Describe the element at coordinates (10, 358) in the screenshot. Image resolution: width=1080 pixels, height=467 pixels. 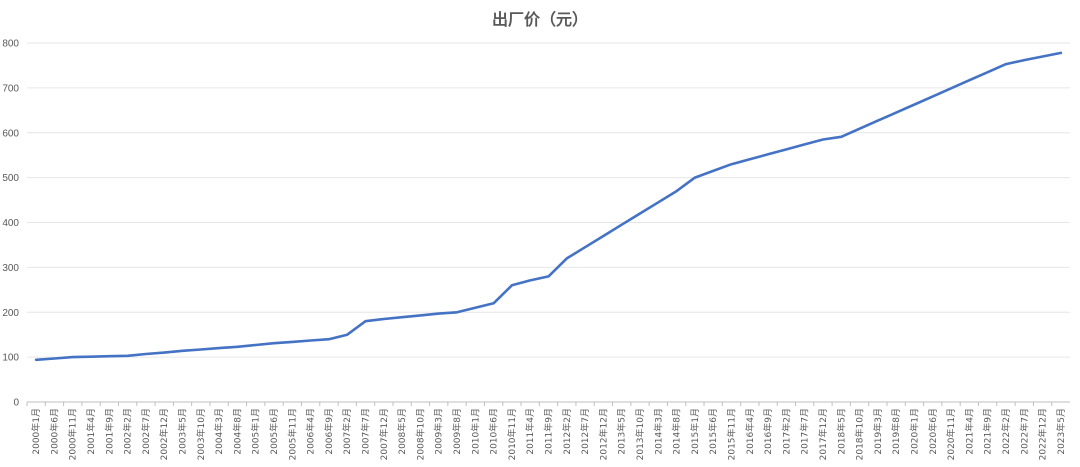
I see `y-tick-label: 100` at that location.